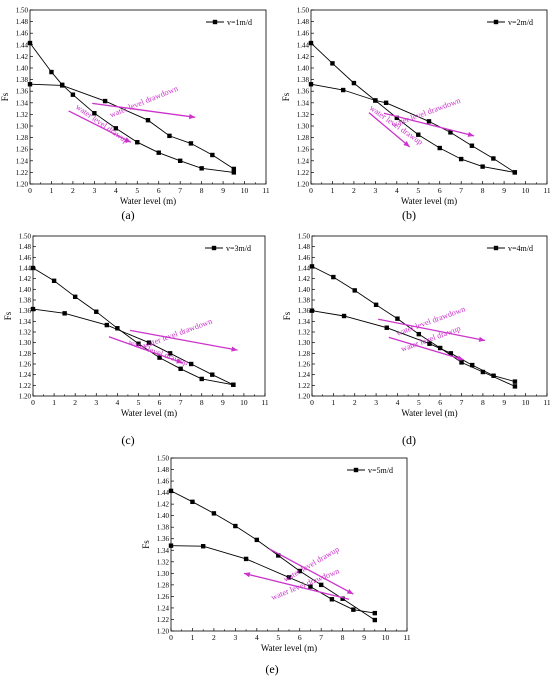 The width and height of the screenshot is (550, 683). I want to click on legend-label: v=1m/d, so click(239, 22).